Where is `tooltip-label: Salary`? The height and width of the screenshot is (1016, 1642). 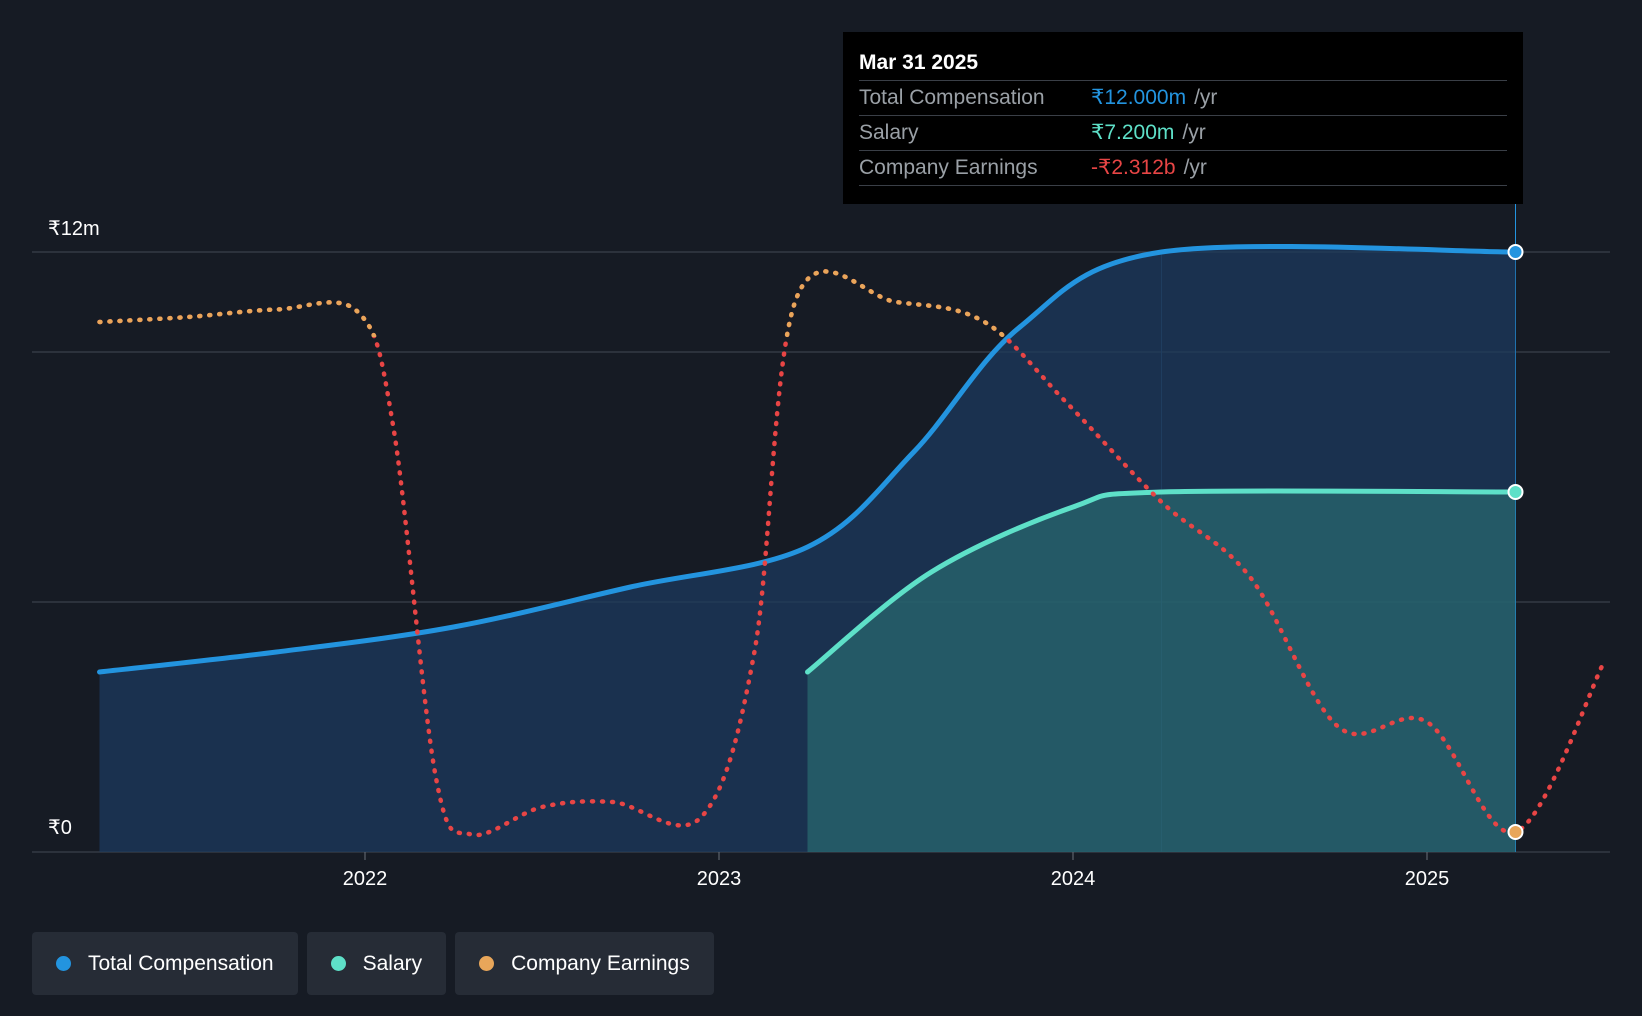 tooltip-label: Salary is located at coordinates (889, 132).